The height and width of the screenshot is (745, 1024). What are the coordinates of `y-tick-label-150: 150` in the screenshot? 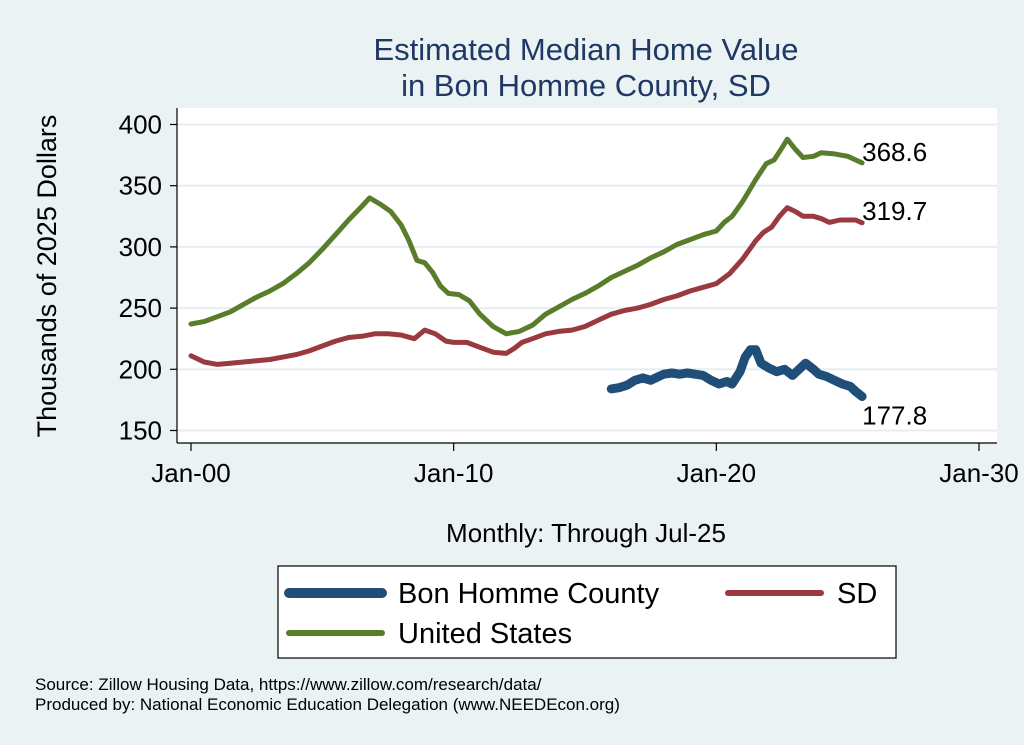 It's located at (140, 431).